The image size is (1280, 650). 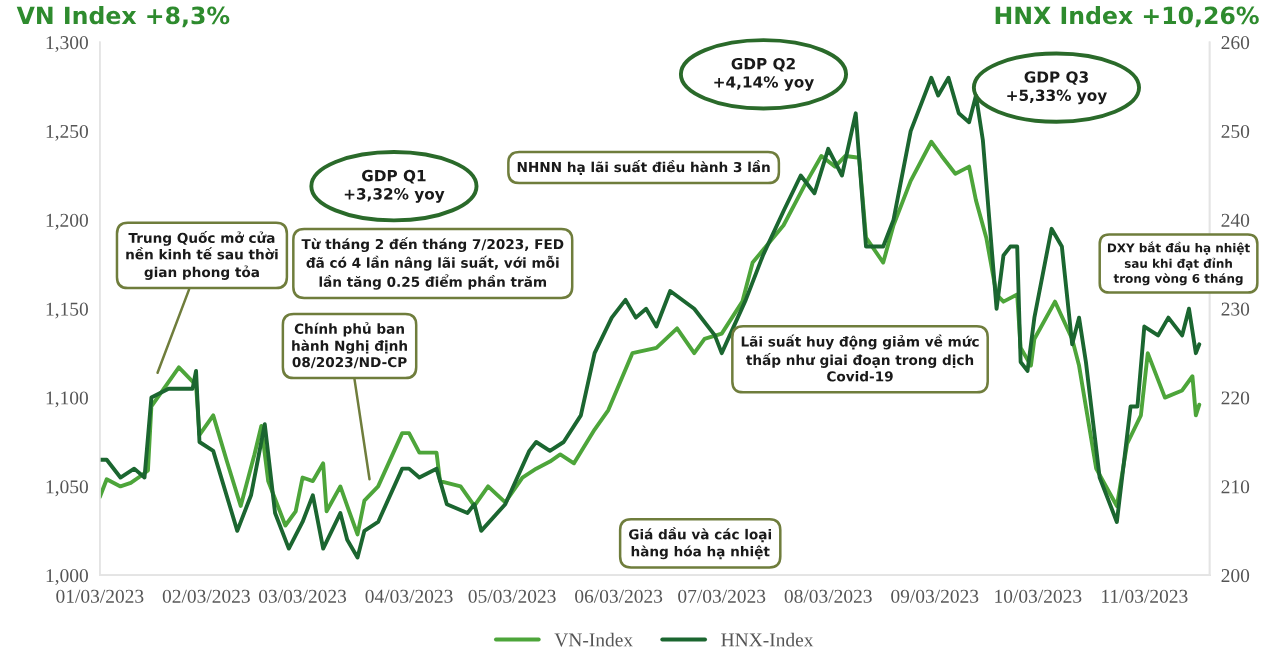 I want to click on x-tick-label: 08/03/2023, so click(x=828, y=596).